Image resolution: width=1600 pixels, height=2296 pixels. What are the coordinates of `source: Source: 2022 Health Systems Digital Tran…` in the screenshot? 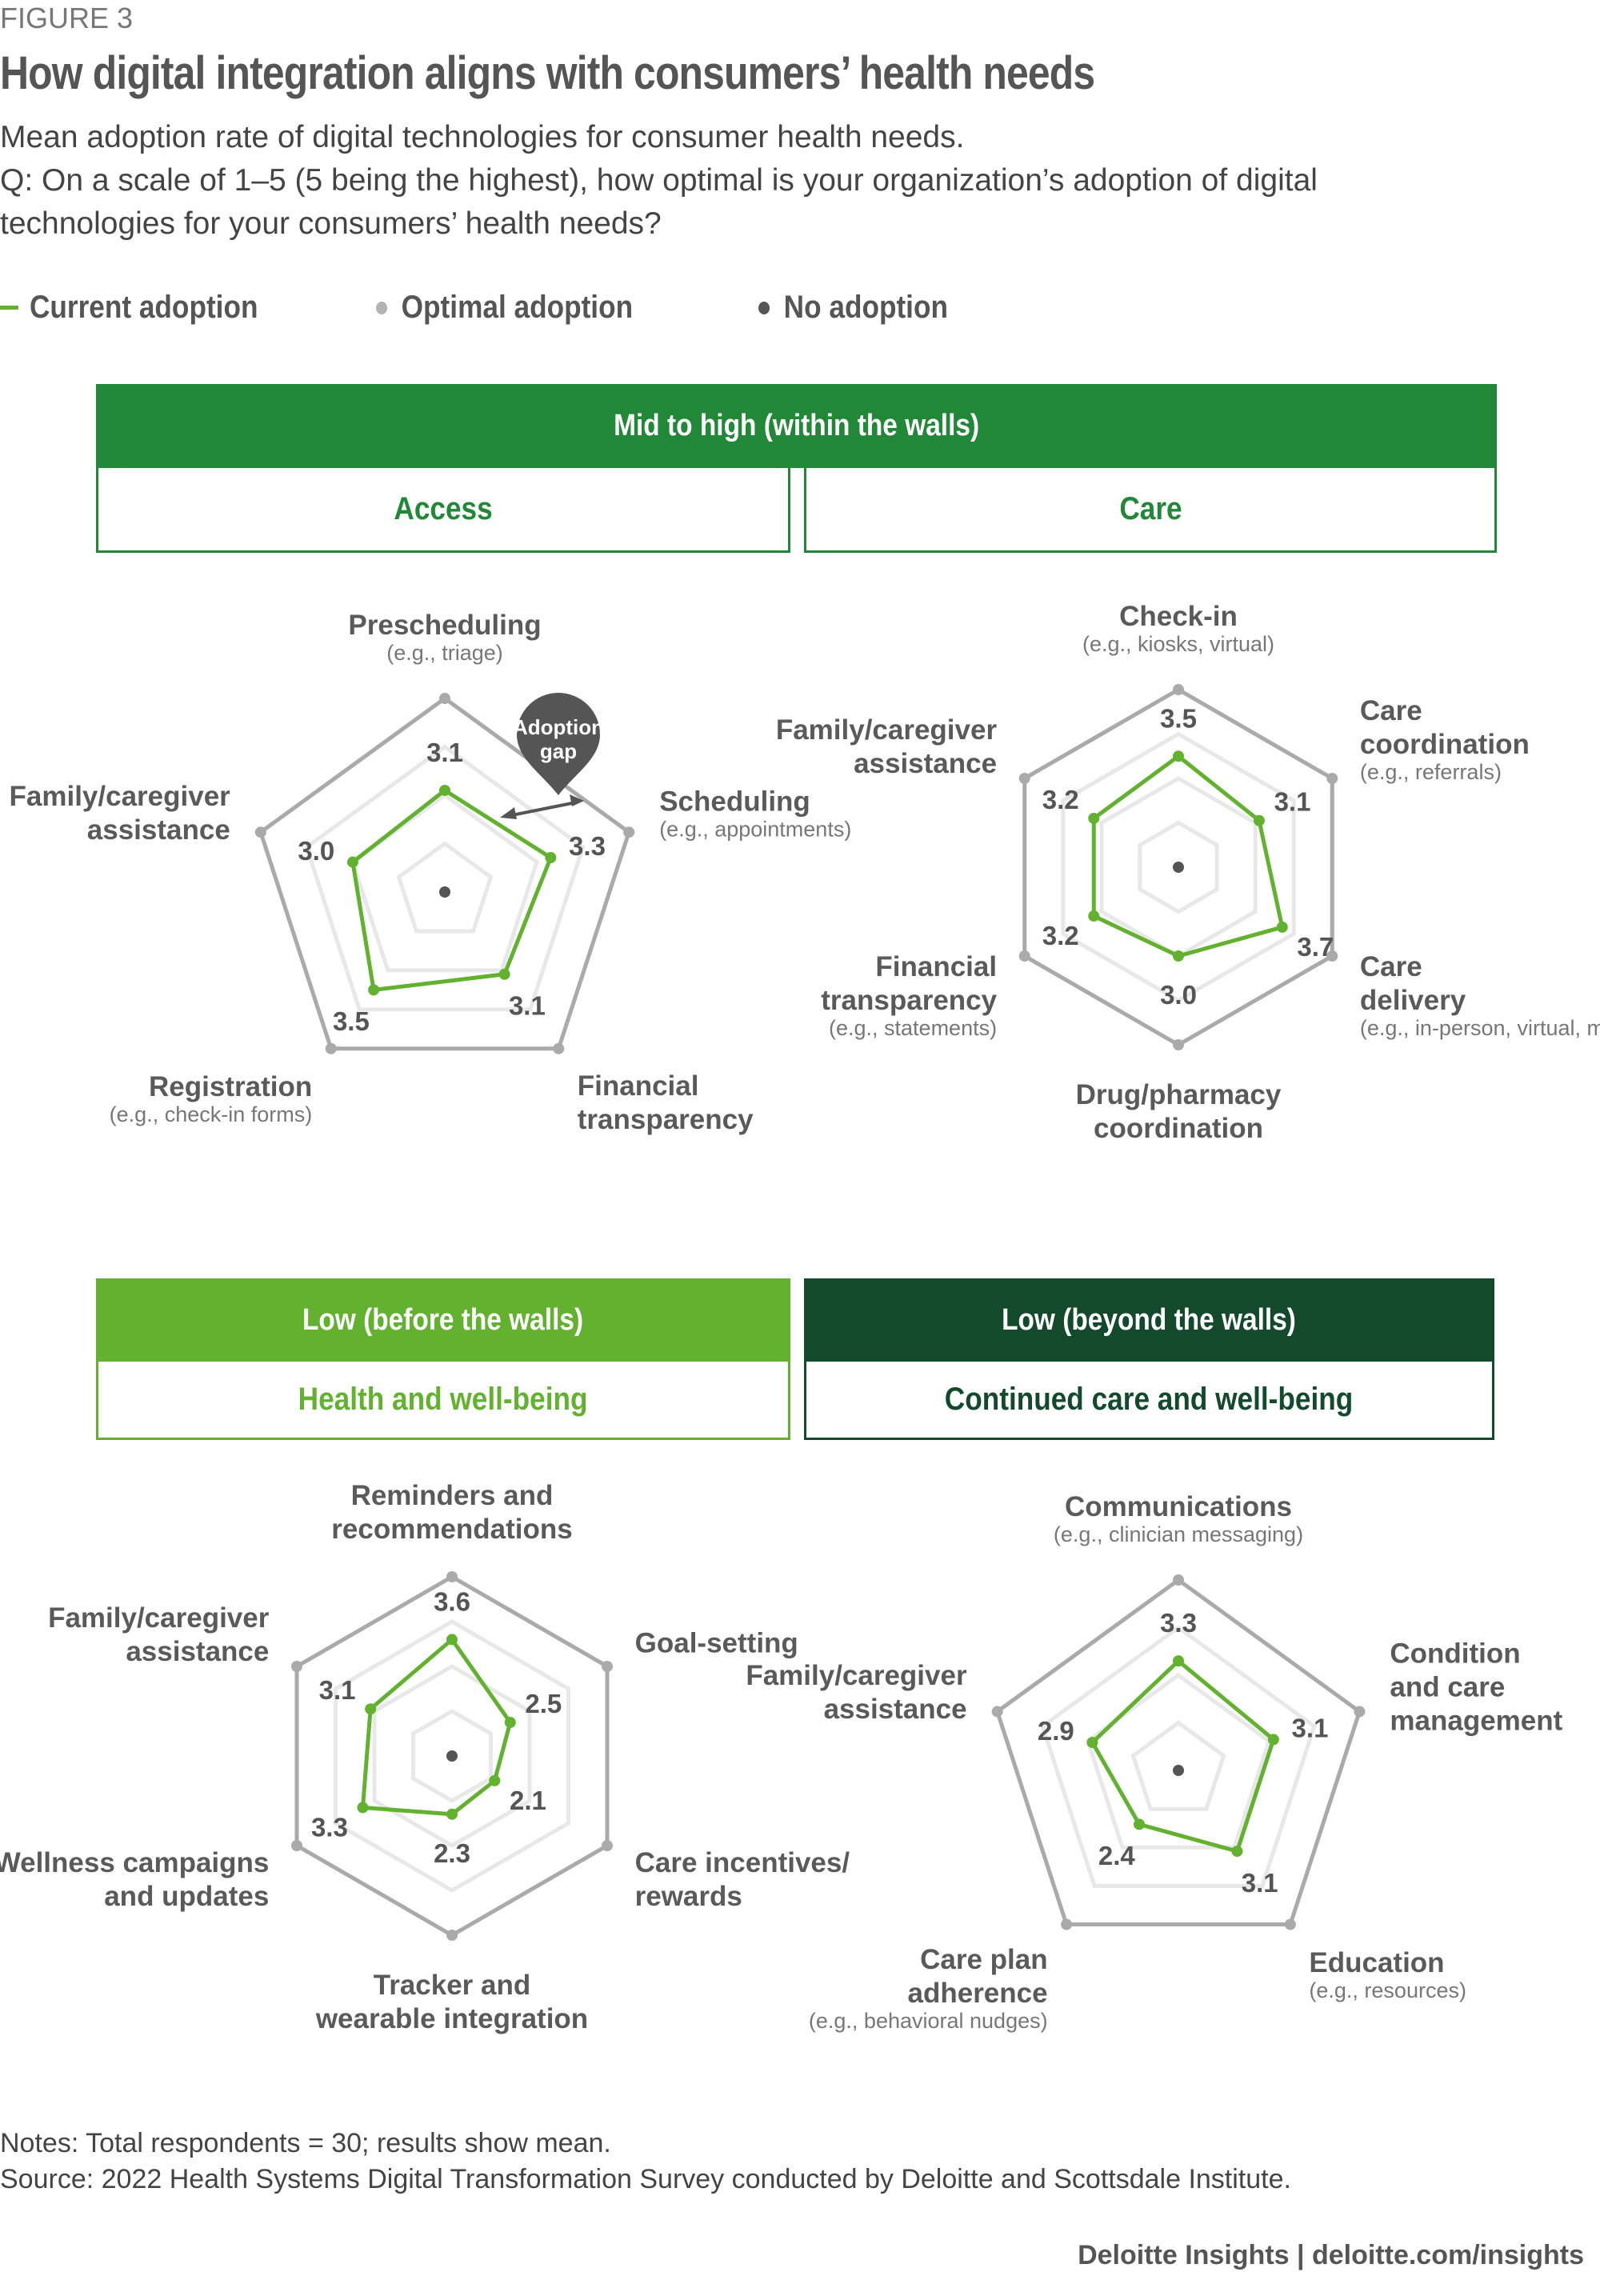 It's located at (645, 2179).